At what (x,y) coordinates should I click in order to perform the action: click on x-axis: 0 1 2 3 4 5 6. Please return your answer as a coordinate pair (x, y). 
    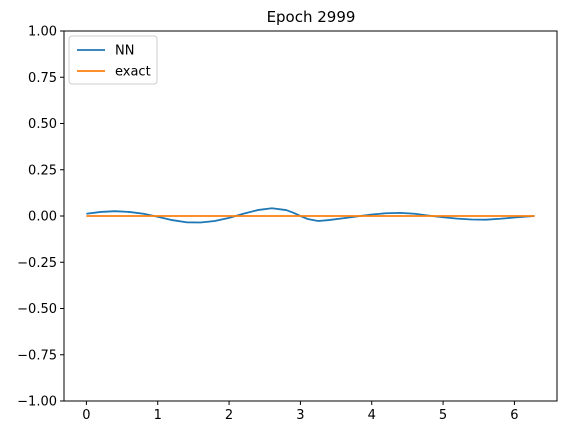
    Looking at the image, I should click on (300, 412).